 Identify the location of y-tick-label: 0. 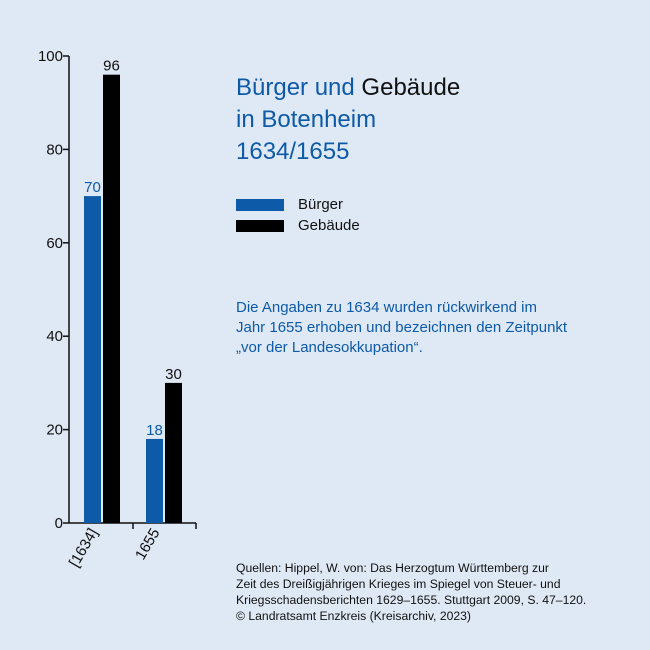
(59, 523).